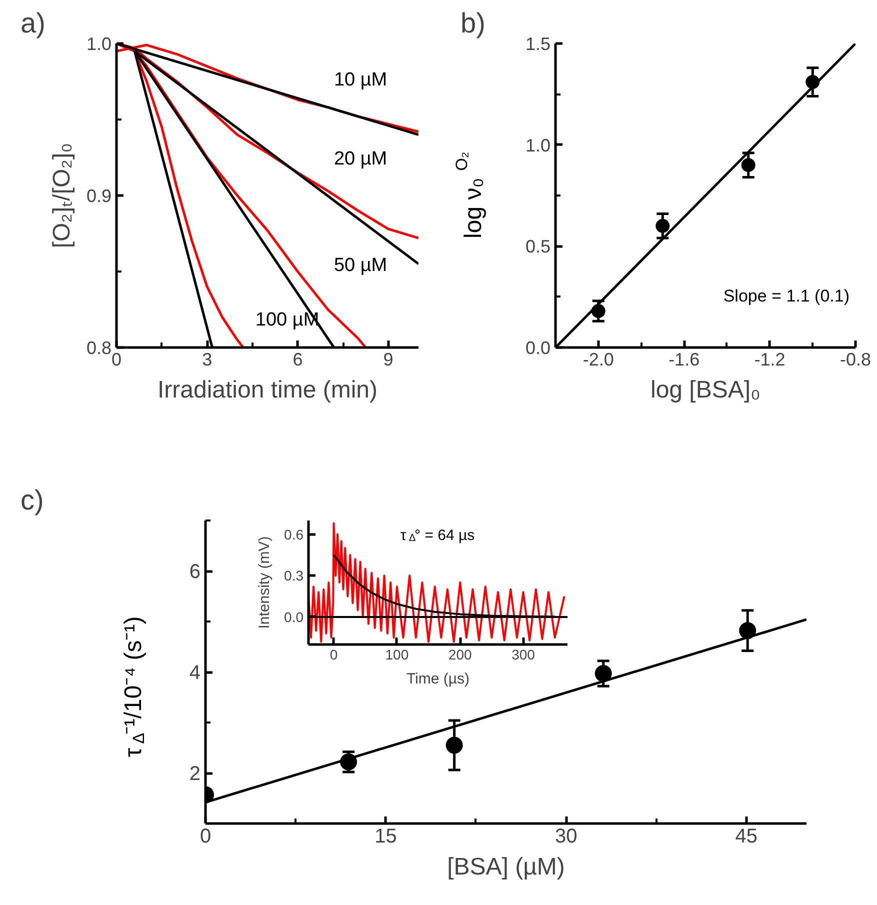 The image size is (877, 905). I want to click on x-tick-label: 200, so click(460, 654).